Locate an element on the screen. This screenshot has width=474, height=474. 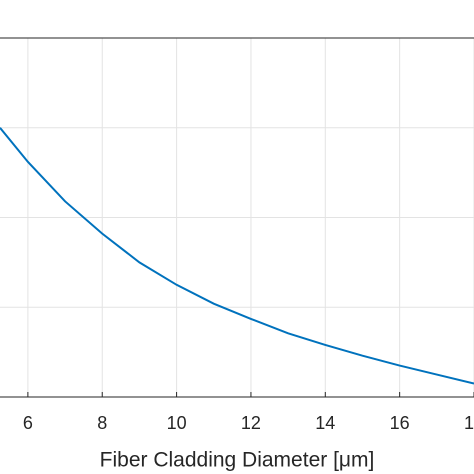
x-tick-label: 12 is located at coordinates (251, 423).